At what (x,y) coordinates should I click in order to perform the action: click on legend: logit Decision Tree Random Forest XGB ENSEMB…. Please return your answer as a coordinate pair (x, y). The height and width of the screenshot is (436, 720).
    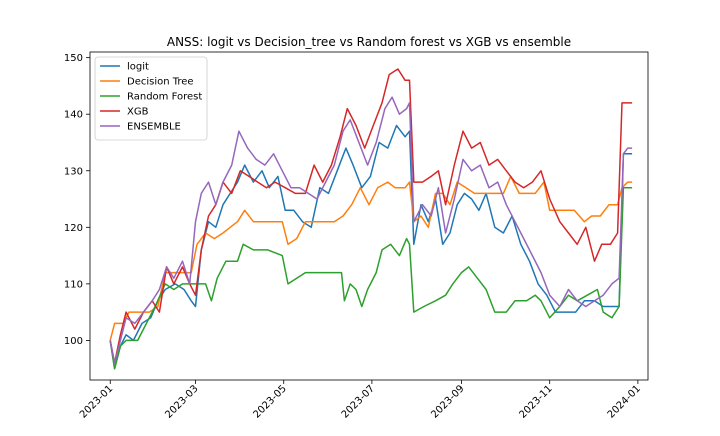
    Looking at the image, I should click on (151, 98).